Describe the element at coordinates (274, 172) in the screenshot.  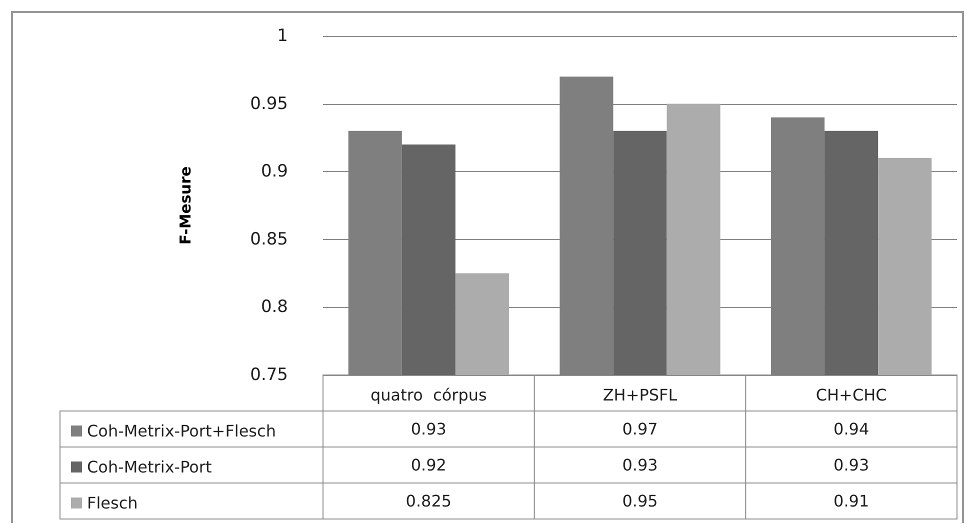
I see `y-tick-label: 0.9` at that location.